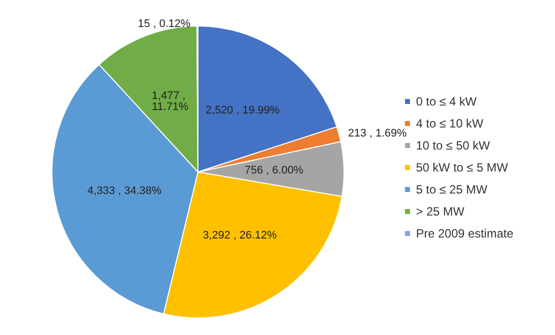 Image resolution: width=555 pixels, height=335 pixels. Describe the element at coordinates (465, 233) in the screenshot. I see `legend-label: Pre 2009 estimate` at that location.